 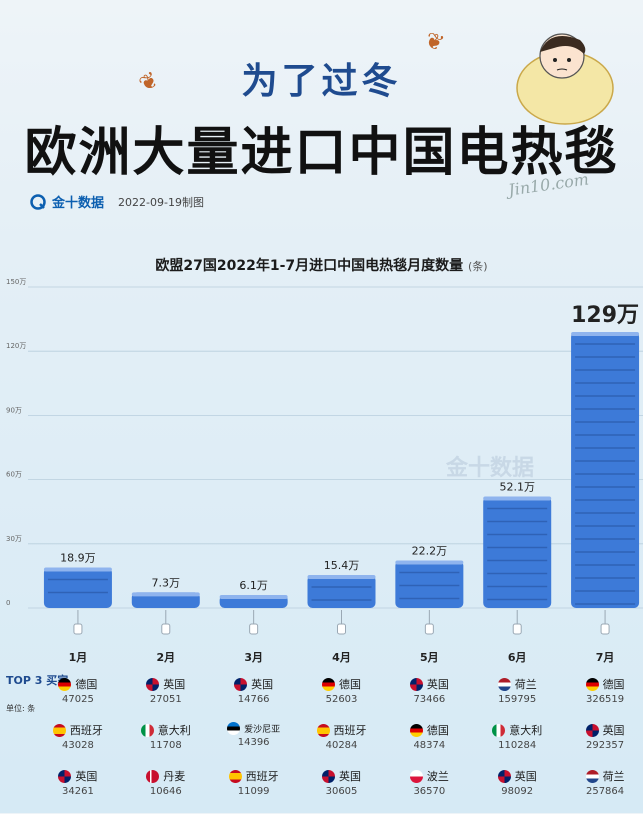 What do you see at coordinates (78, 791) in the screenshot?
I see `buyer-value: 34261` at bounding box center [78, 791].